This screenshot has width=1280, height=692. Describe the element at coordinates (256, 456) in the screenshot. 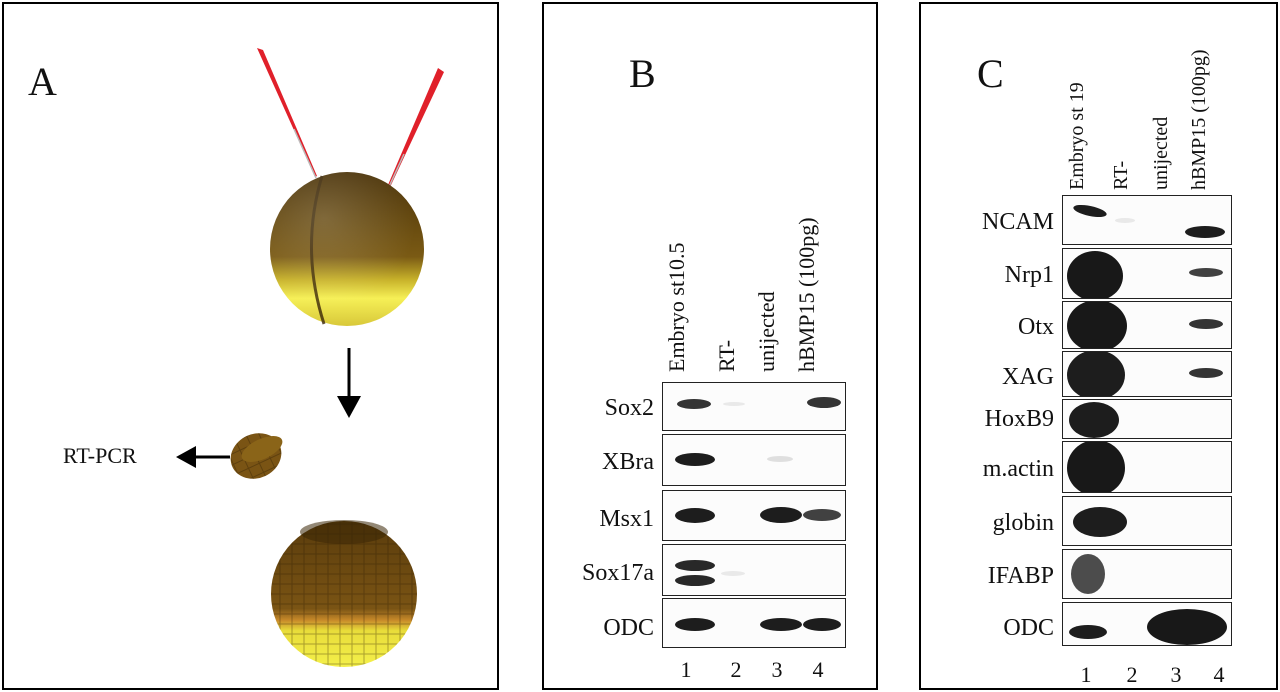

I see `animal-cap-icon` at that location.